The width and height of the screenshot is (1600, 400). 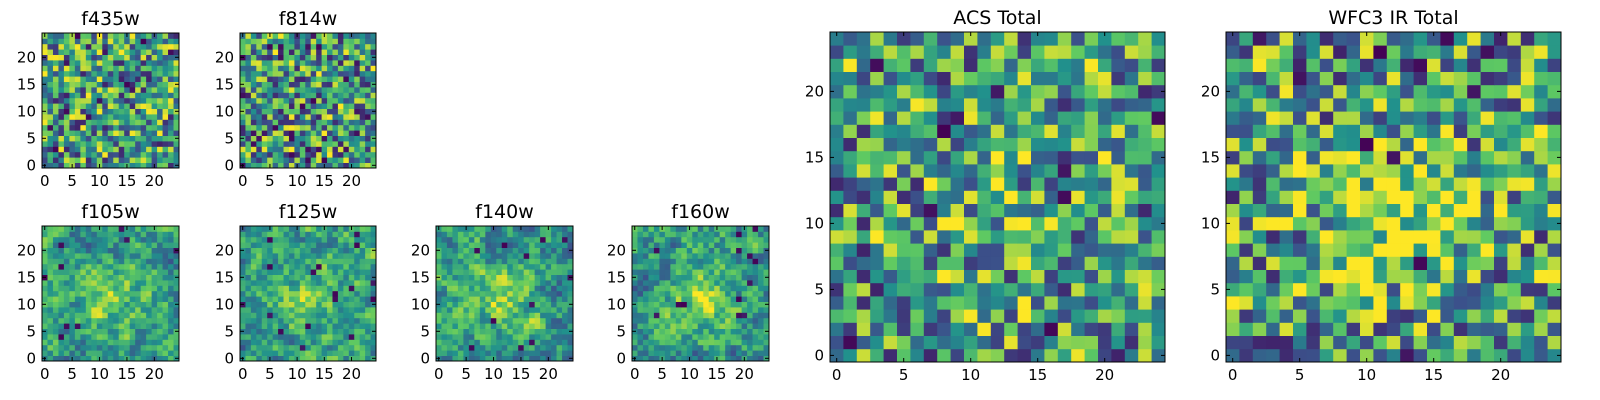 What do you see at coordinates (616, 277) in the screenshot?
I see `y-tick-label: 15` at bounding box center [616, 277].